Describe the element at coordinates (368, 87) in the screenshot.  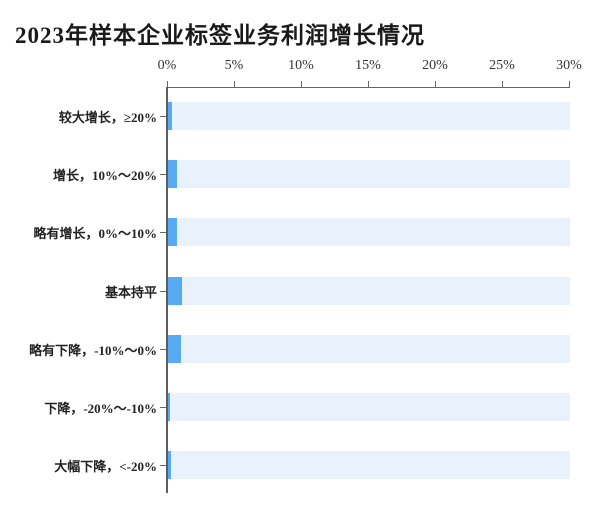
I see `x-axis-line` at that location.